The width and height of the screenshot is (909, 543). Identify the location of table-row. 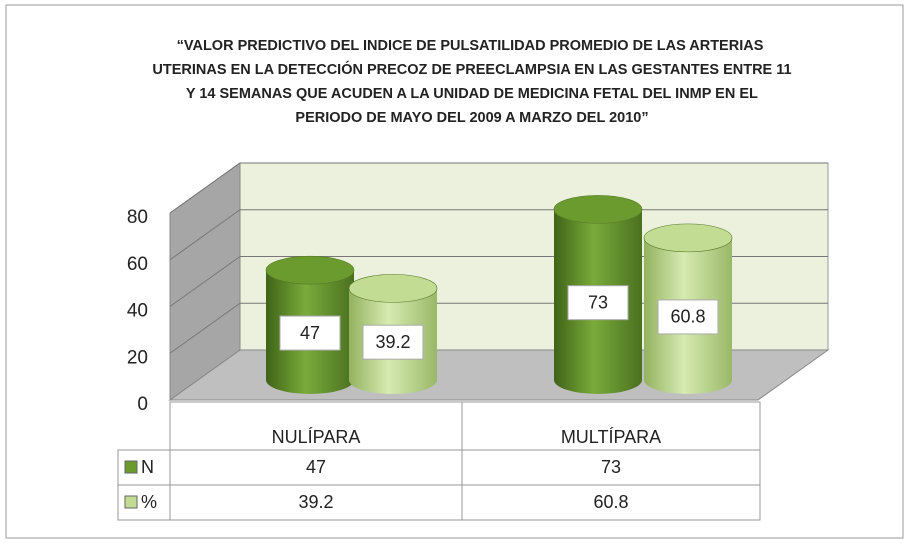
(439, 502).